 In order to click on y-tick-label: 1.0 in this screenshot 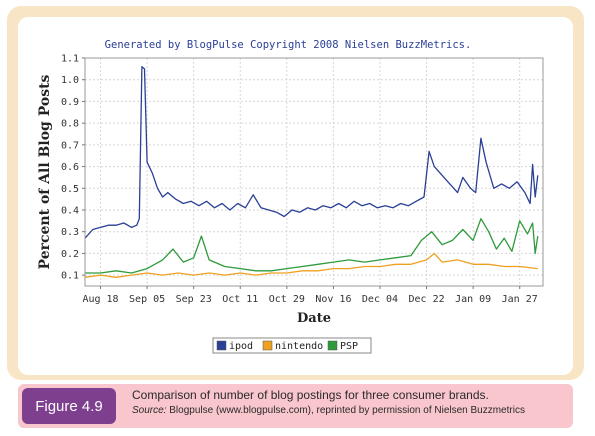, I will do `click(70, 80)`.